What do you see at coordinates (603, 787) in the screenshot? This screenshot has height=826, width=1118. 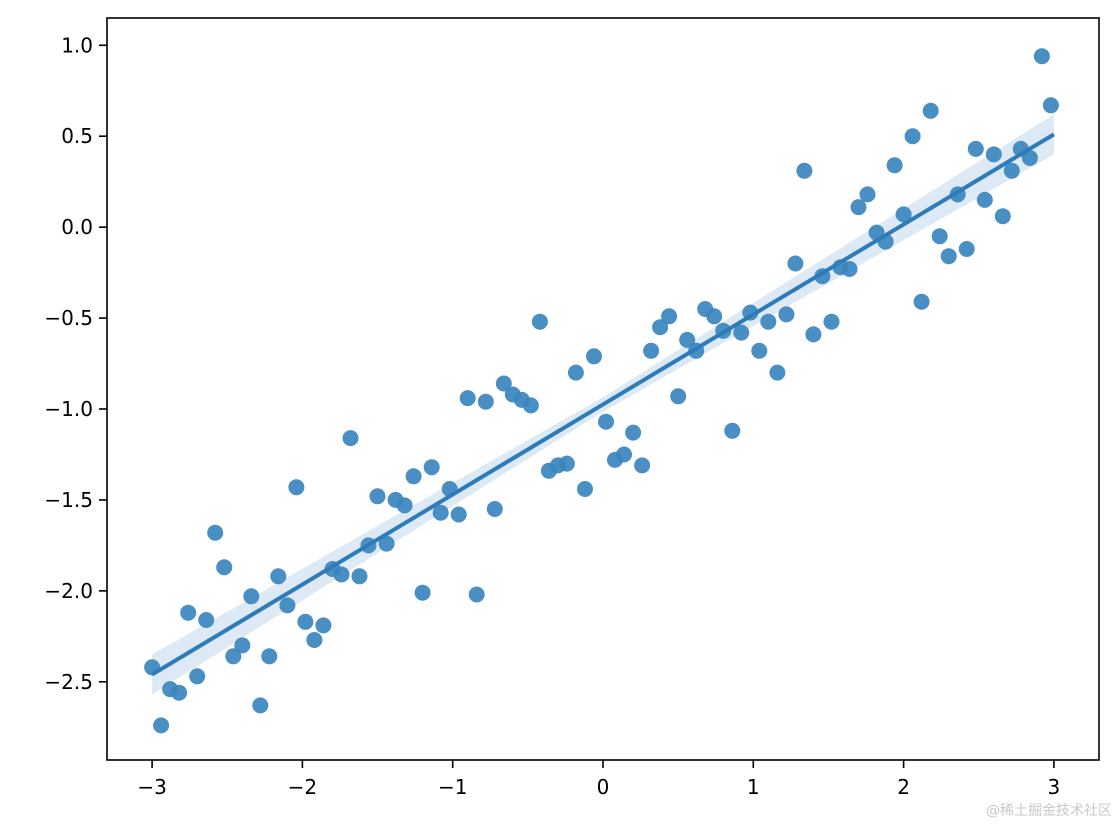 I see `x-tick-label: 0` at bounding box center [603, 787].